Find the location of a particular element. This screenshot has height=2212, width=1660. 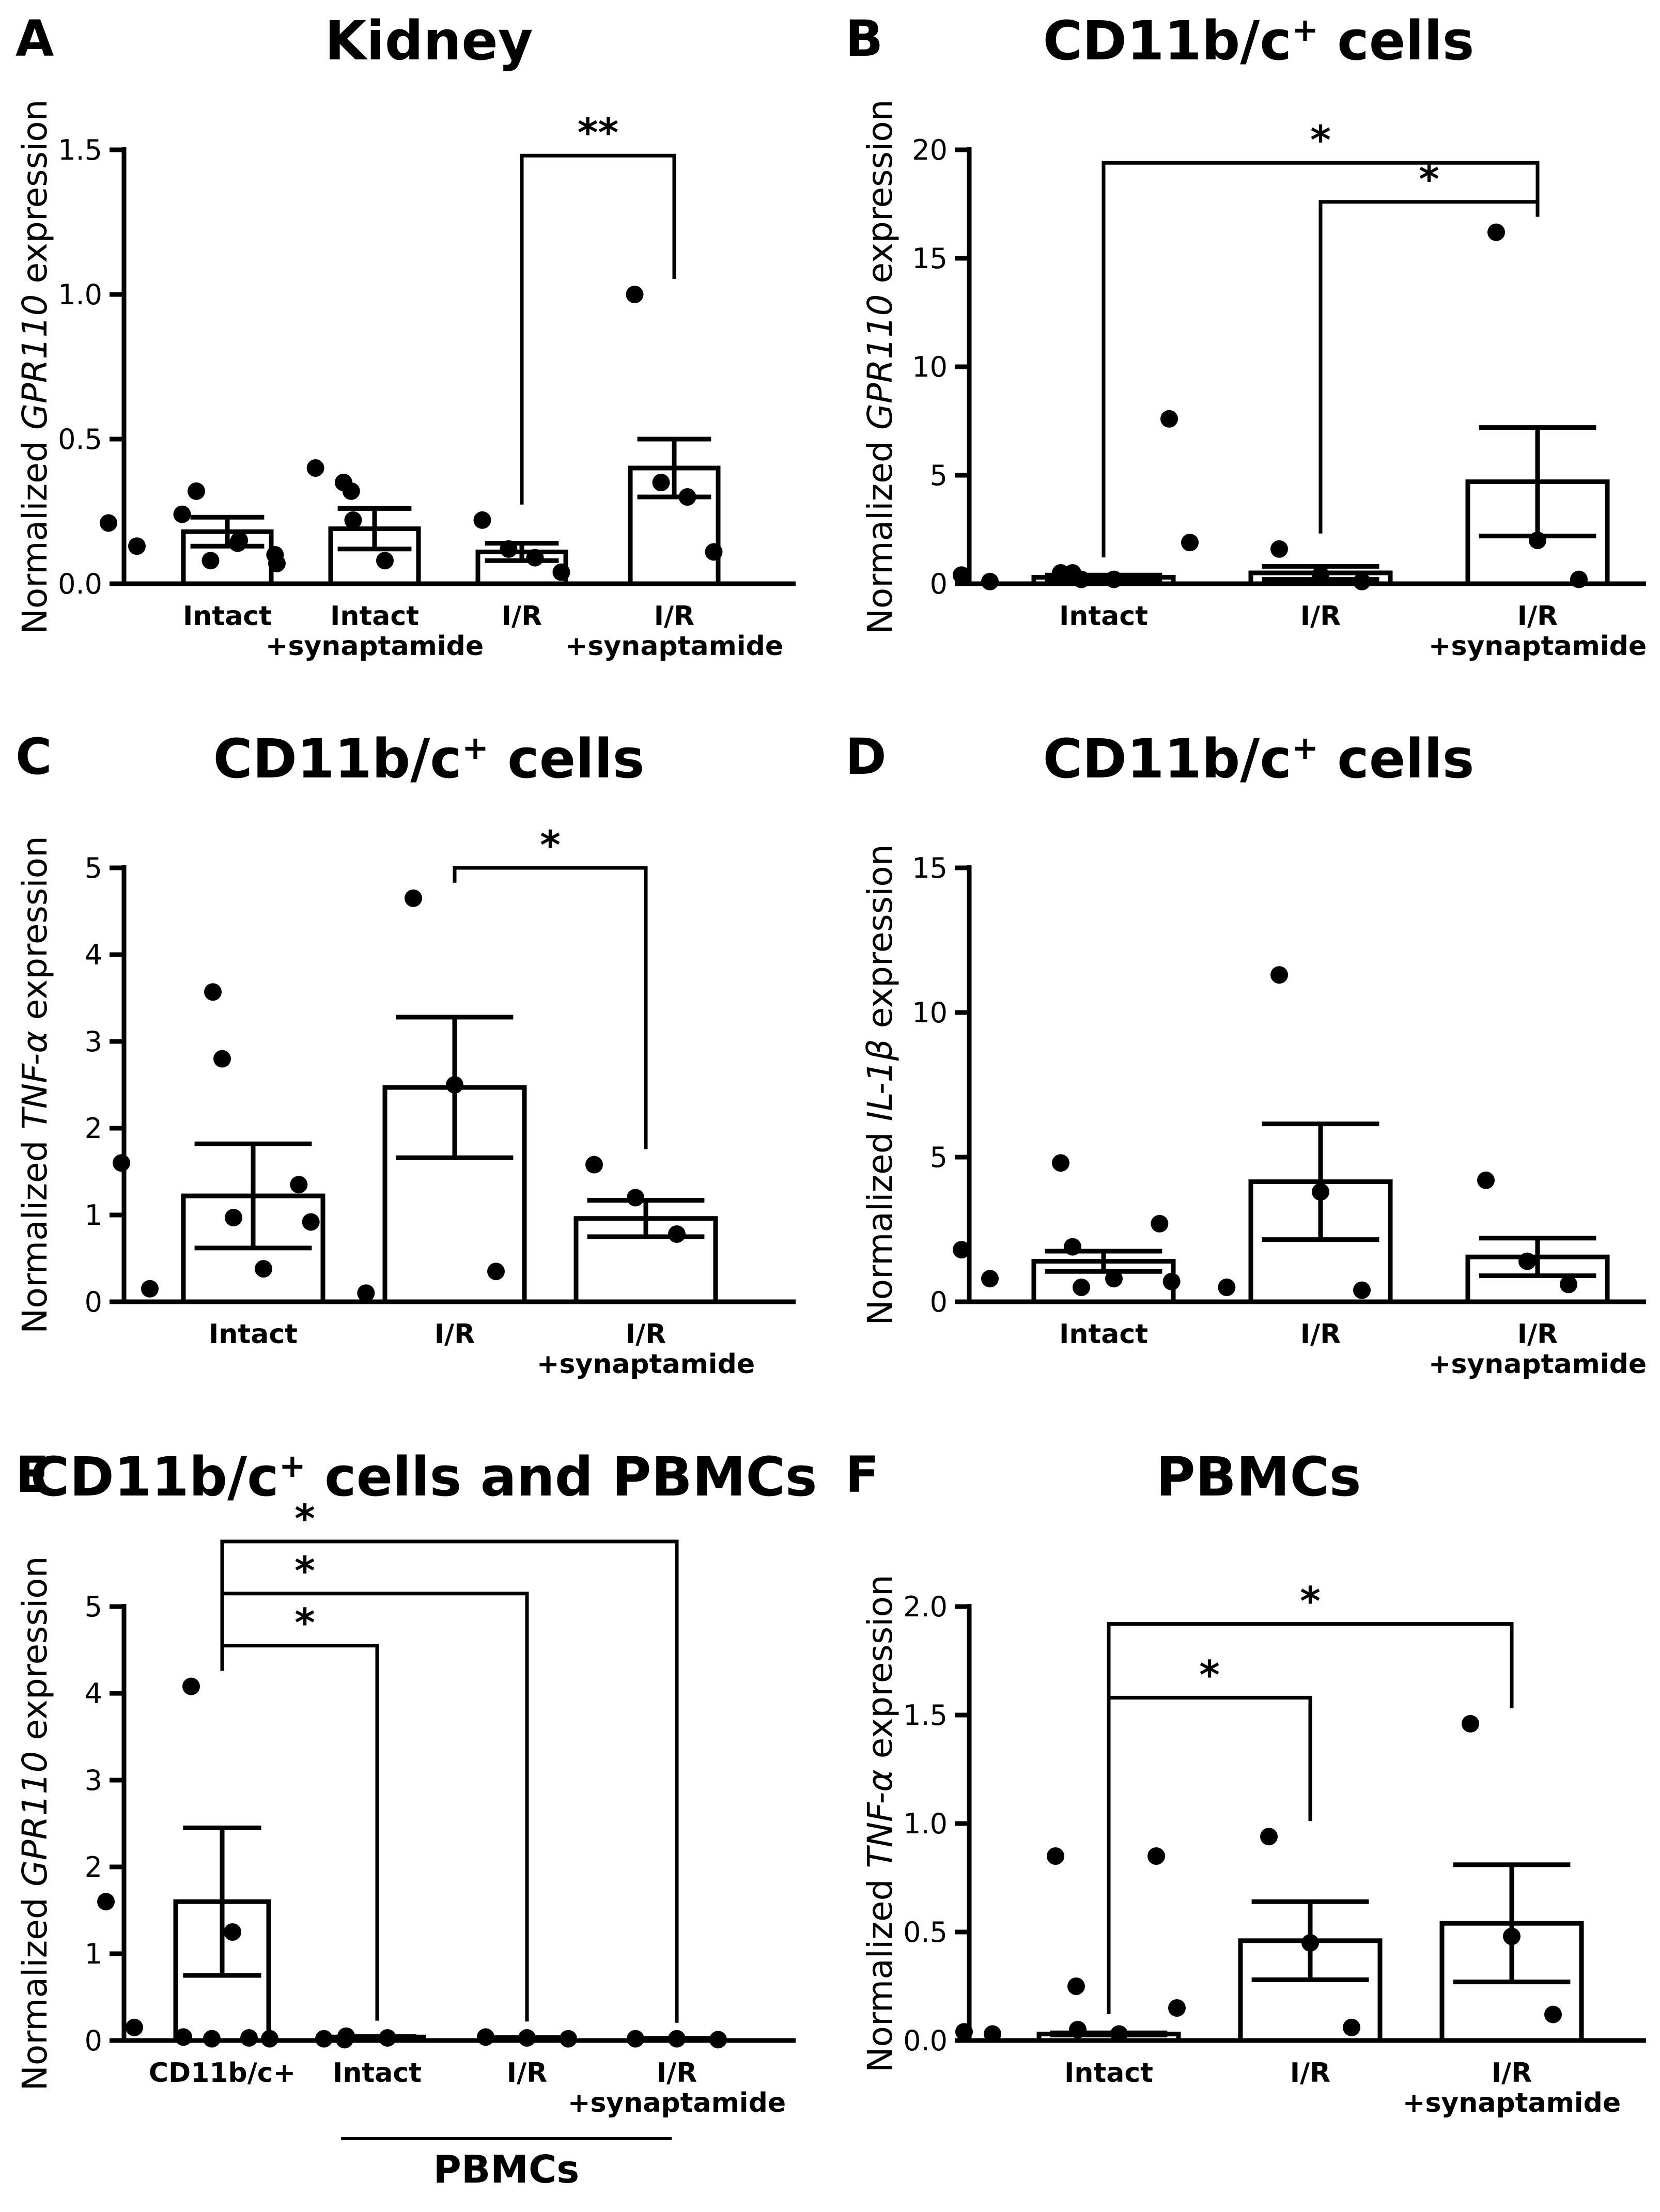

panel-label-b: B is located at coordinates (864, 39).